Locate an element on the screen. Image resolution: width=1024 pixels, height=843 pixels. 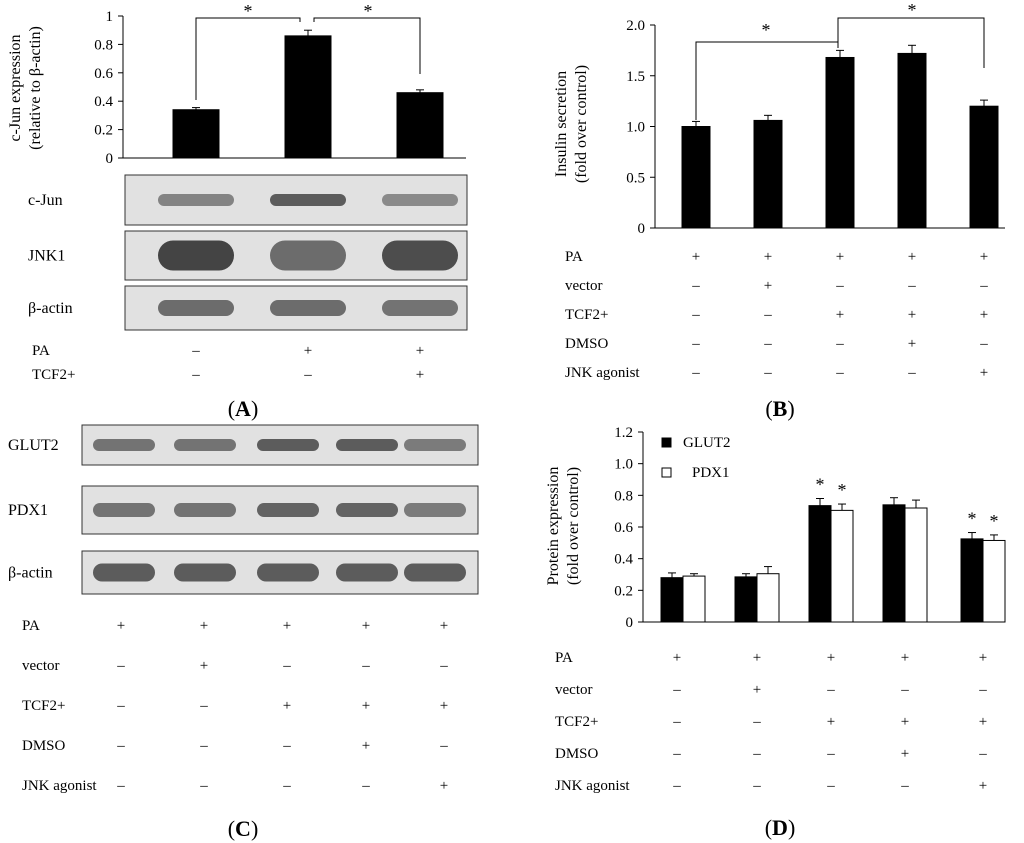
panel-label-letter: A is located at coordinates (243, 408).